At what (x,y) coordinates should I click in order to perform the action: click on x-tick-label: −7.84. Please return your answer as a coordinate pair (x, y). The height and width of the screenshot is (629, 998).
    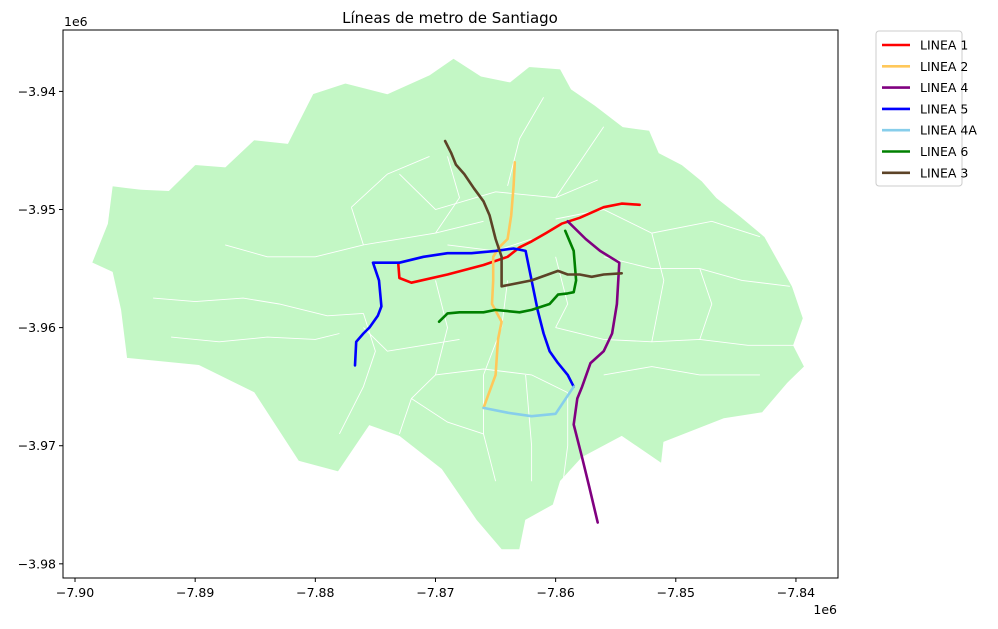
    Looking at the image, I should click on (796, 592).